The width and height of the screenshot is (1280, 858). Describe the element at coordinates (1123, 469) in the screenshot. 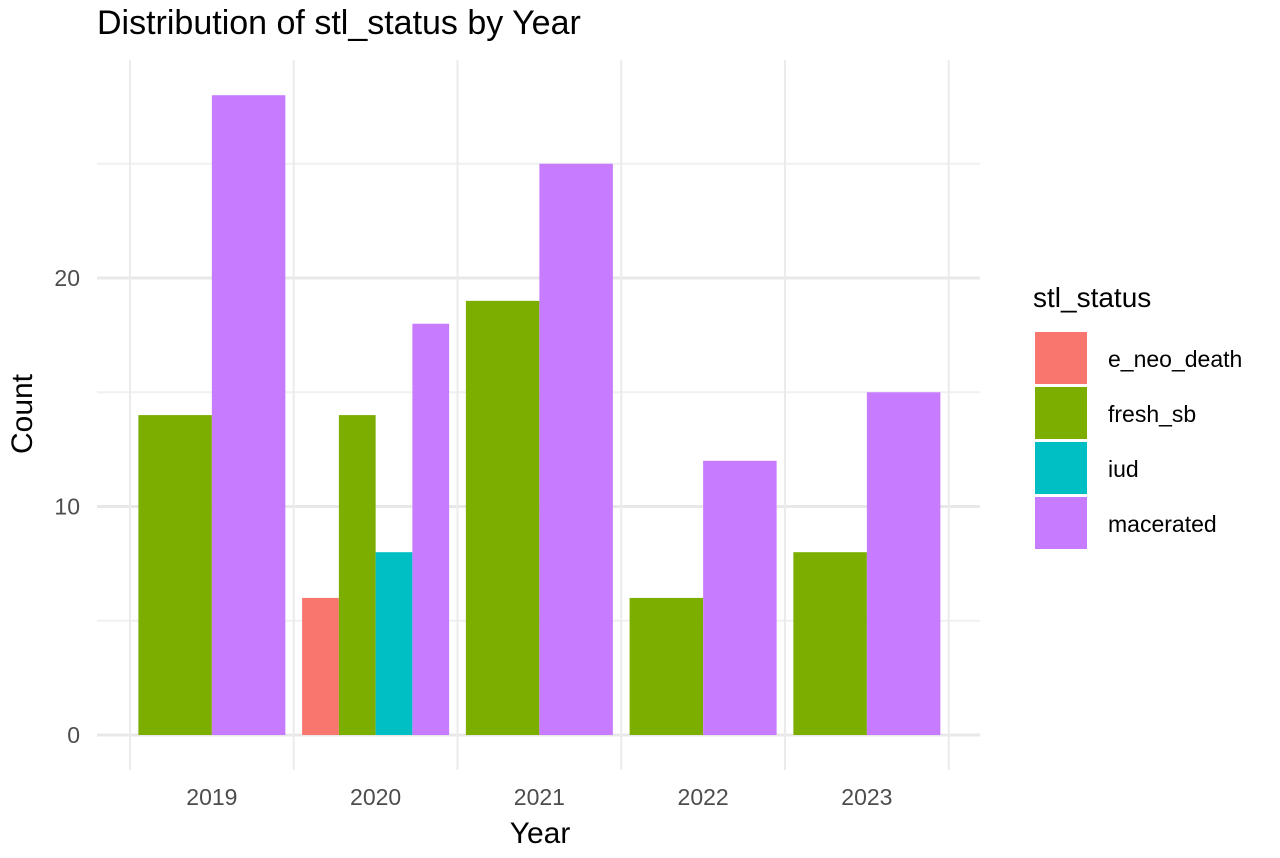

I see `legend-label-iud: iud` at that location.